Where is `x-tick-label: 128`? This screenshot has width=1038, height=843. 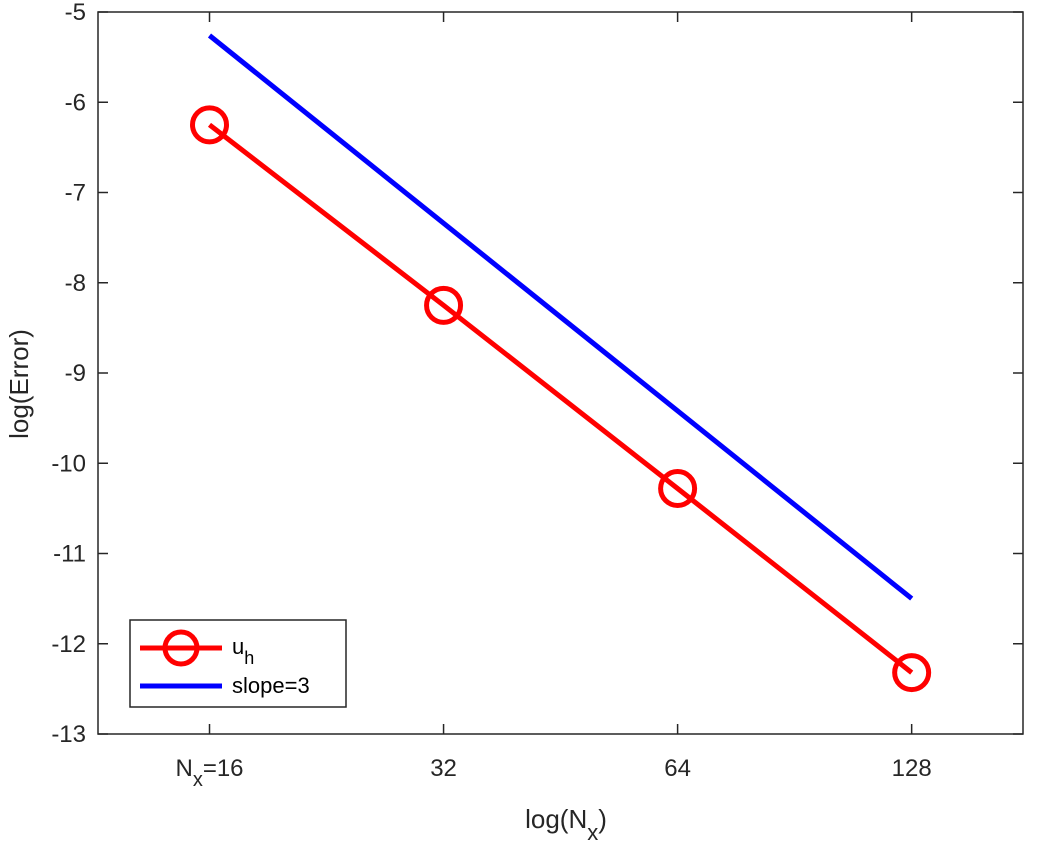 x-tick-label: 128 is located at coordinates (912, 768).